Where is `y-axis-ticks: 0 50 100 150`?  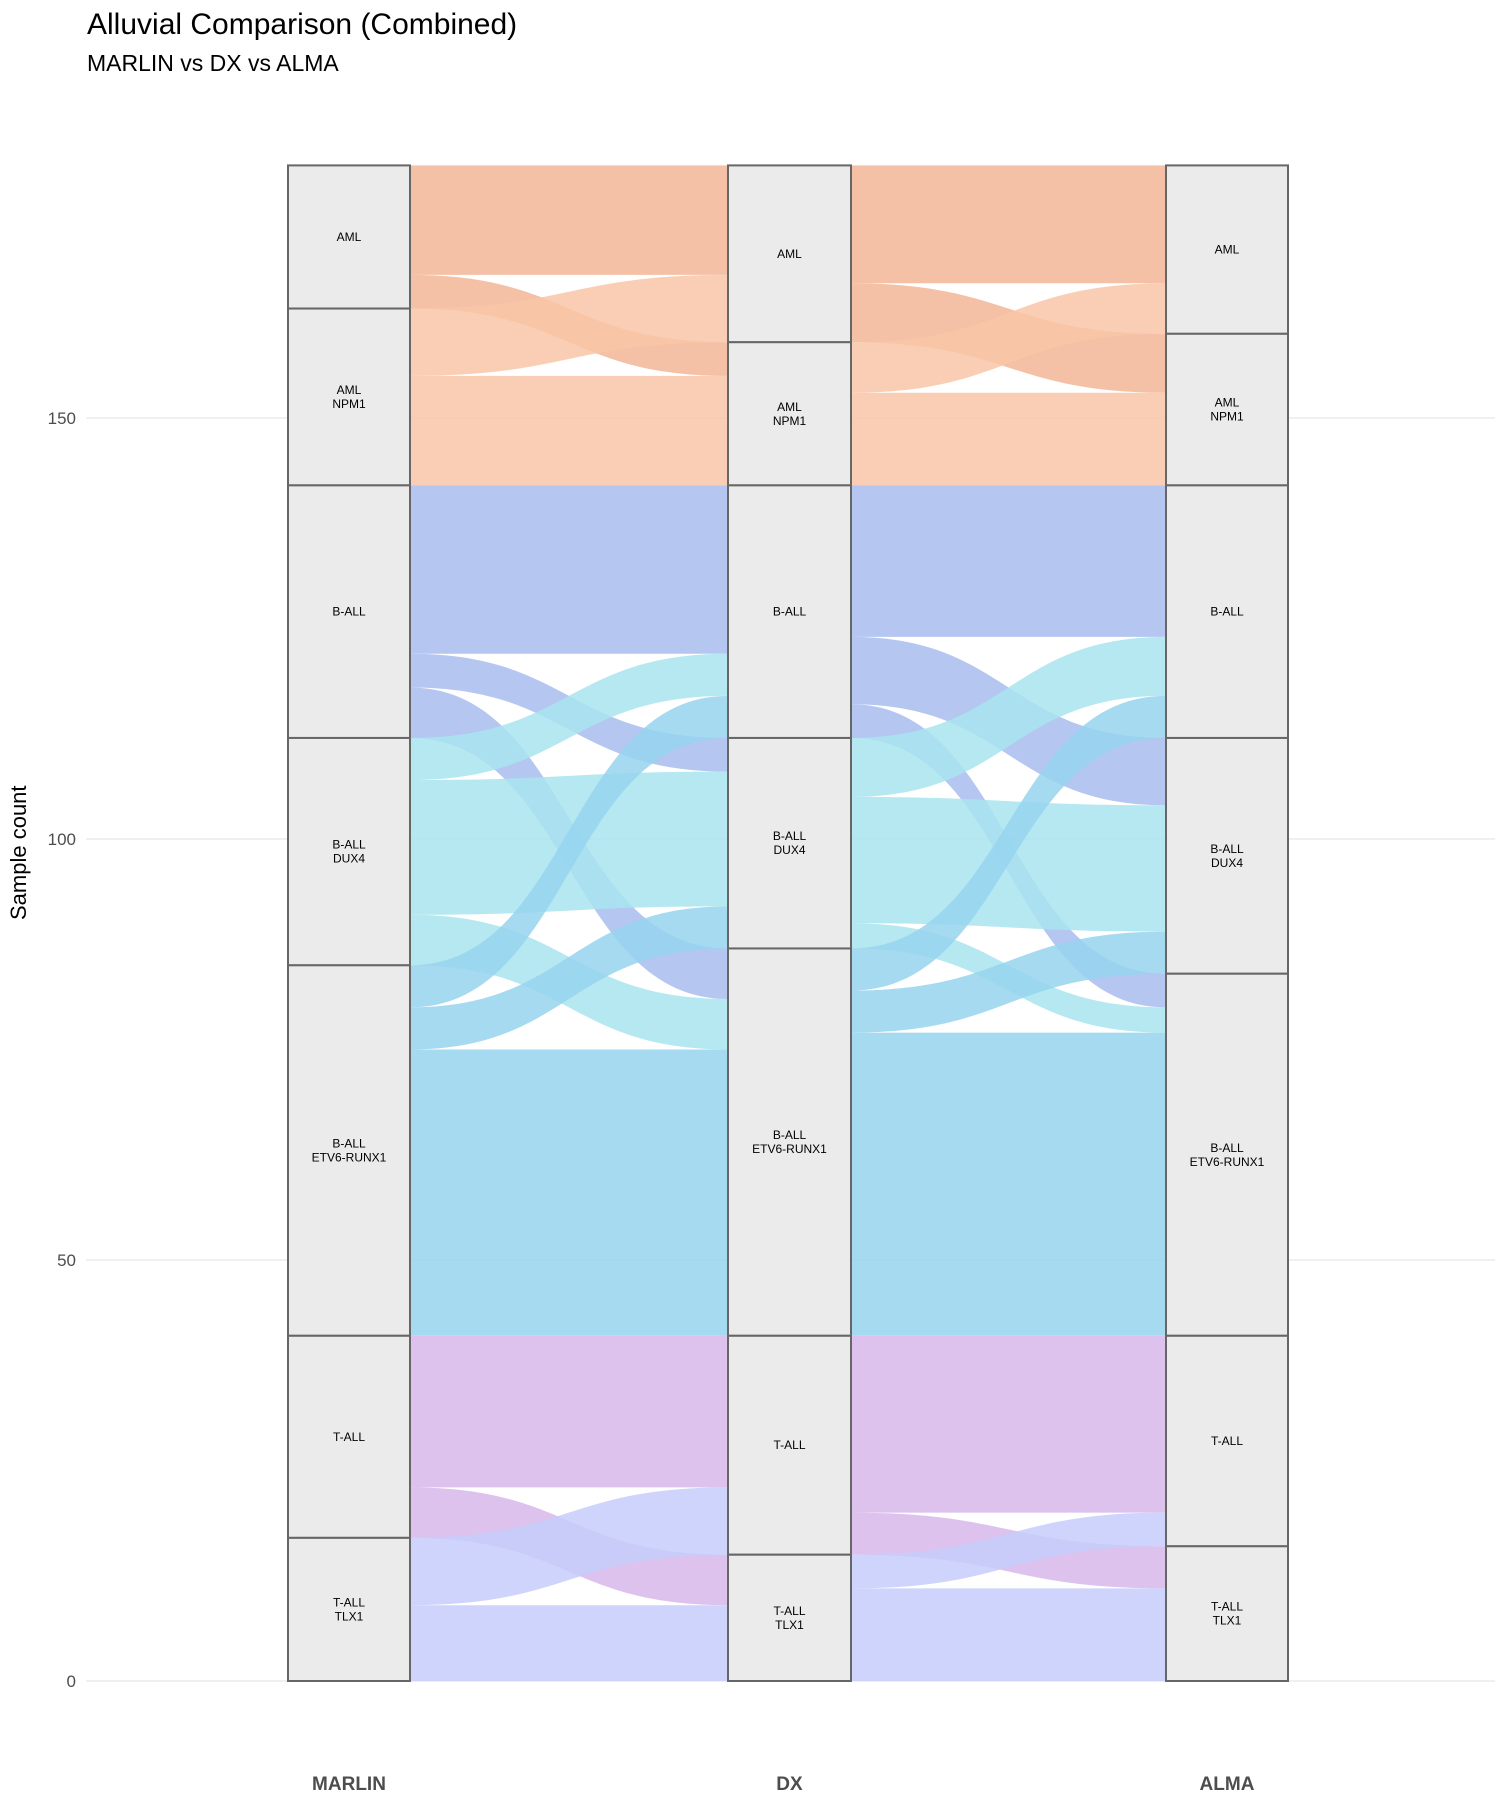 y-axis-ticks: 0 50 100 150 is located at coordinates (62, 1050).